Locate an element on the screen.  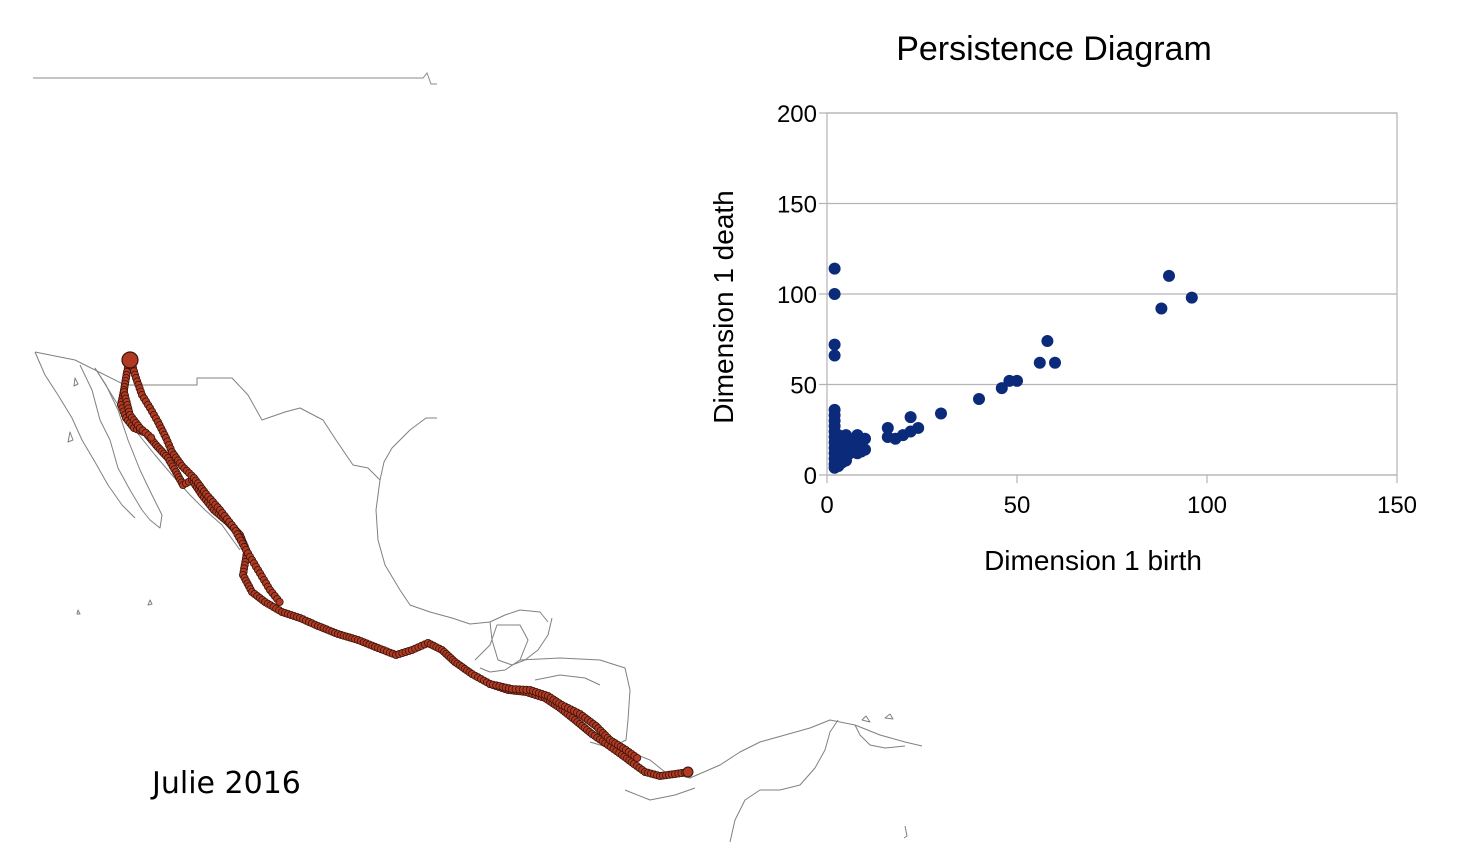
y-tick-label: 100 is located at coordinates (797, 295).